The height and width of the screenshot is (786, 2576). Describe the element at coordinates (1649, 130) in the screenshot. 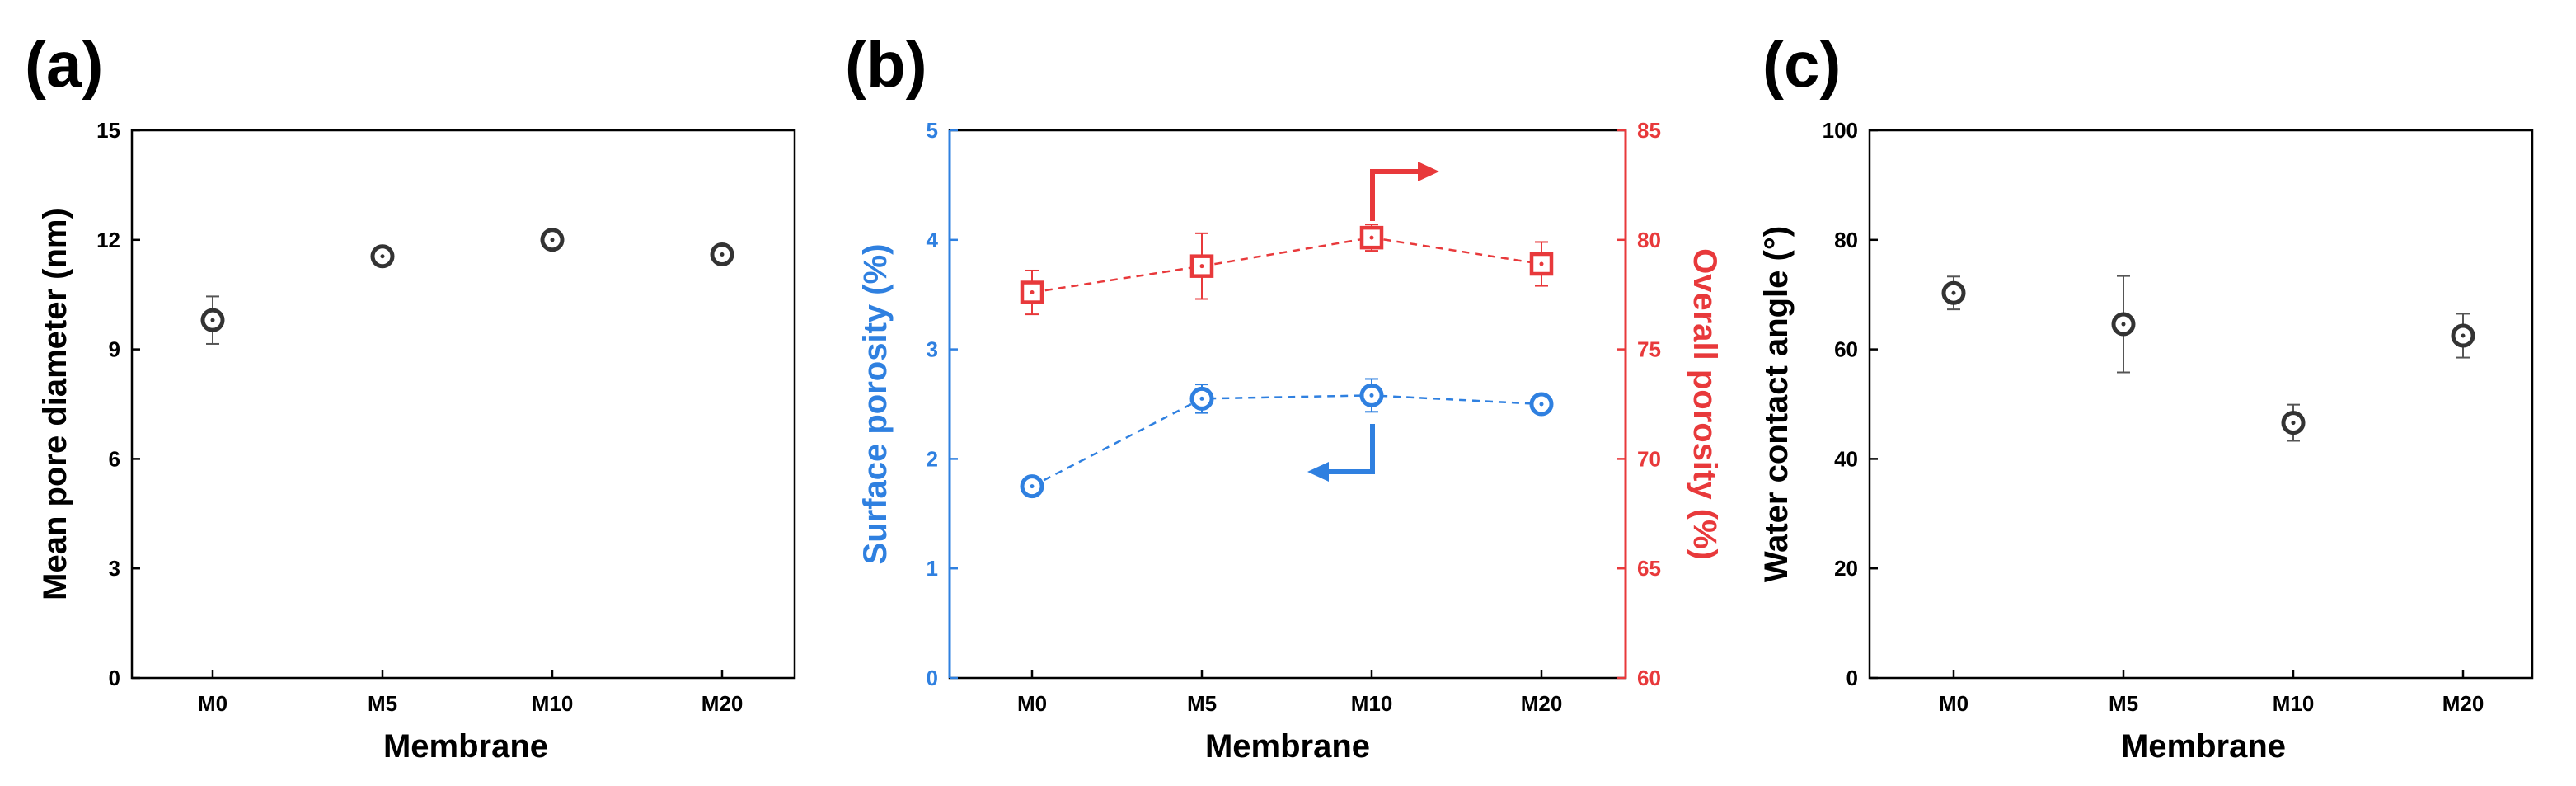

I see `y-right-tick-label: 85` at that location.